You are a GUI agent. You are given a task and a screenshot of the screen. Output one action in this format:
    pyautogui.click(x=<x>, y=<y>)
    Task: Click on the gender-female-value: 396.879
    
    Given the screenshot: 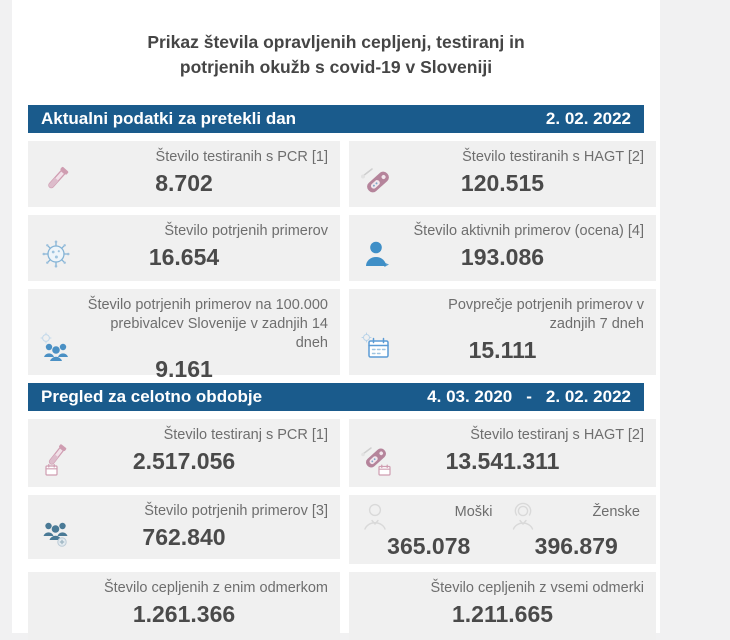 What is the action you would take?
    pyautogui.click(x=576, y=546)
    